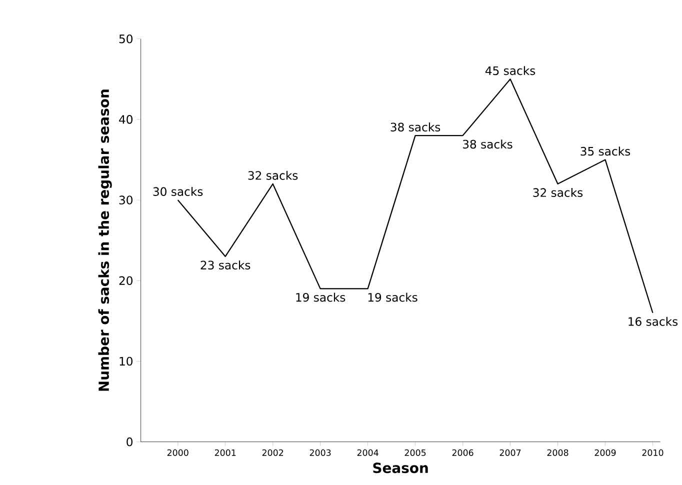 The image size is (682, 485). I want to click on data-label: 35 sacks, so click(605, 151).